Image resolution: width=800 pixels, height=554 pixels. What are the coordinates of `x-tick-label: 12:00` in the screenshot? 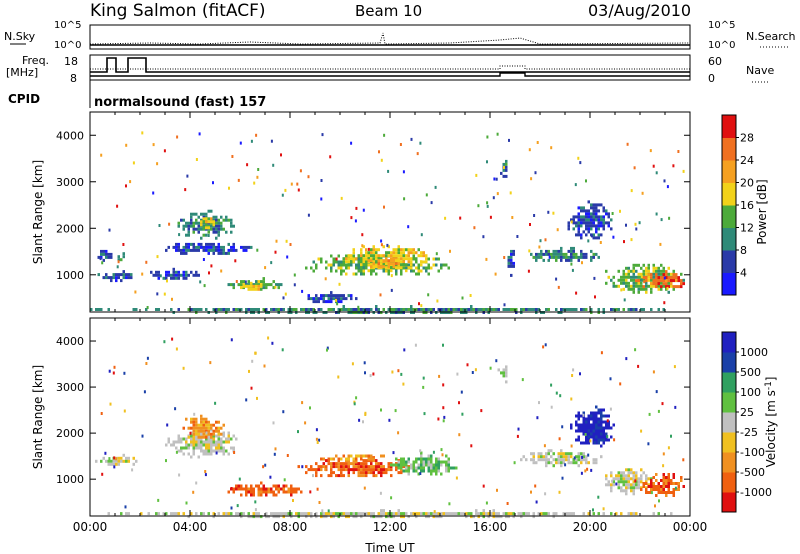 It's located at (390, 527).